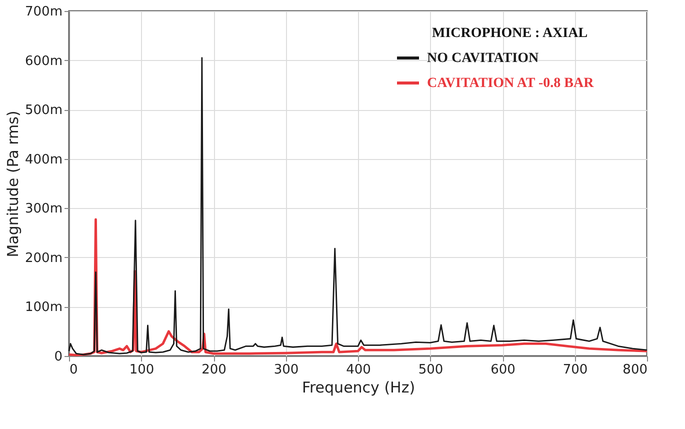  Describe the element at coordinates (43, 110) in the screenshot. I see `y-tick-label: 500m` at that location.